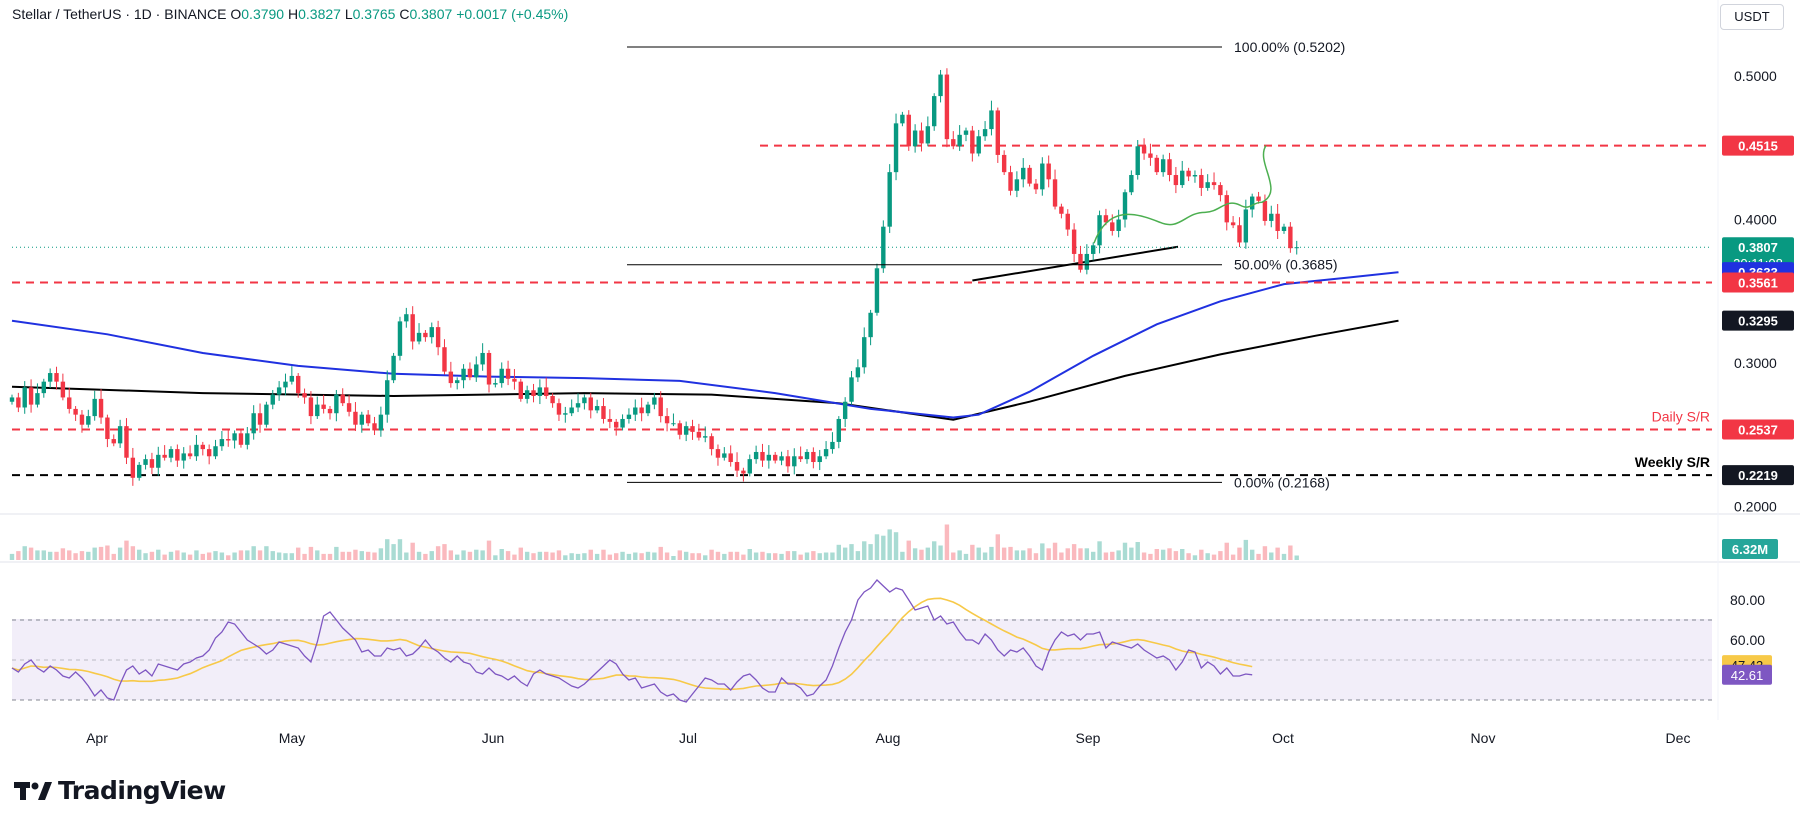  What do you see at coordinates (1758, 429) in the screenshot?
I see `price-badge` at bounding box center [1758, 429].